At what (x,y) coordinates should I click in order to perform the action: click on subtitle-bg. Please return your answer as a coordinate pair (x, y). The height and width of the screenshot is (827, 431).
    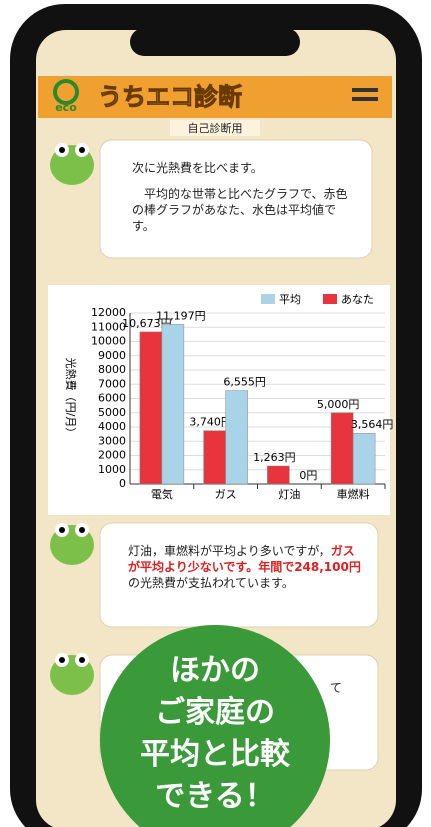
    Looking at the image, I should click on (215, 128).